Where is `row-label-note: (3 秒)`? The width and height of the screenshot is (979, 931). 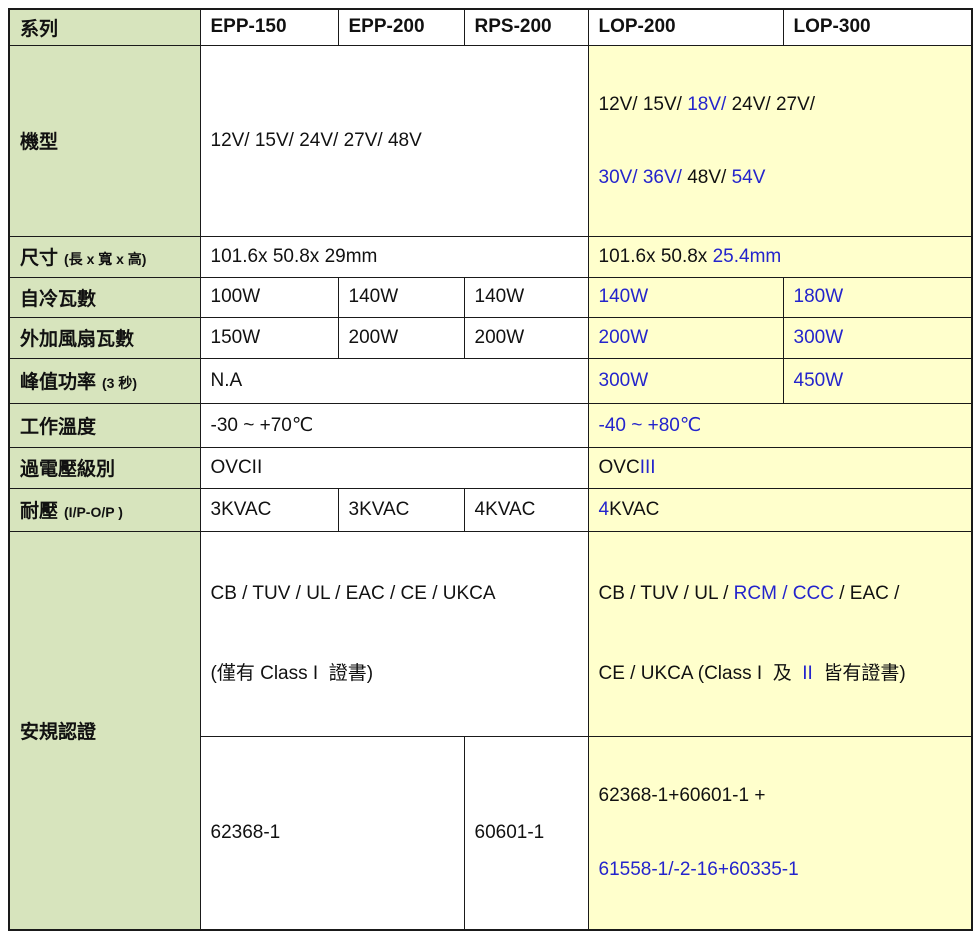 row-label-note: (3 秒) is located at coordinates (120, 383).